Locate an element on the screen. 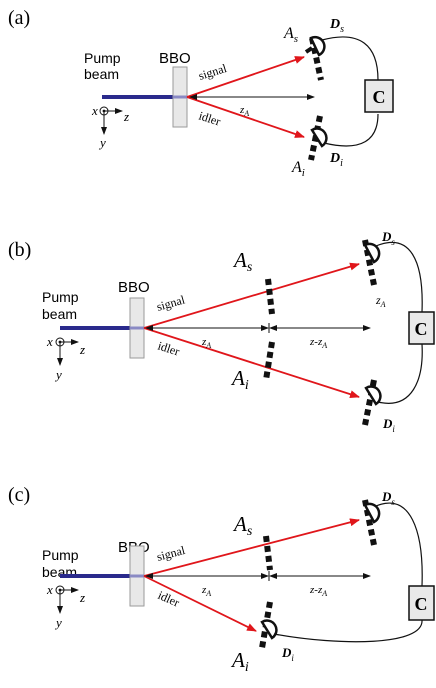 Image resolution: width=436 pixels, height=688 pixels. panel-label: (c) is located at coordinates (19, 495).